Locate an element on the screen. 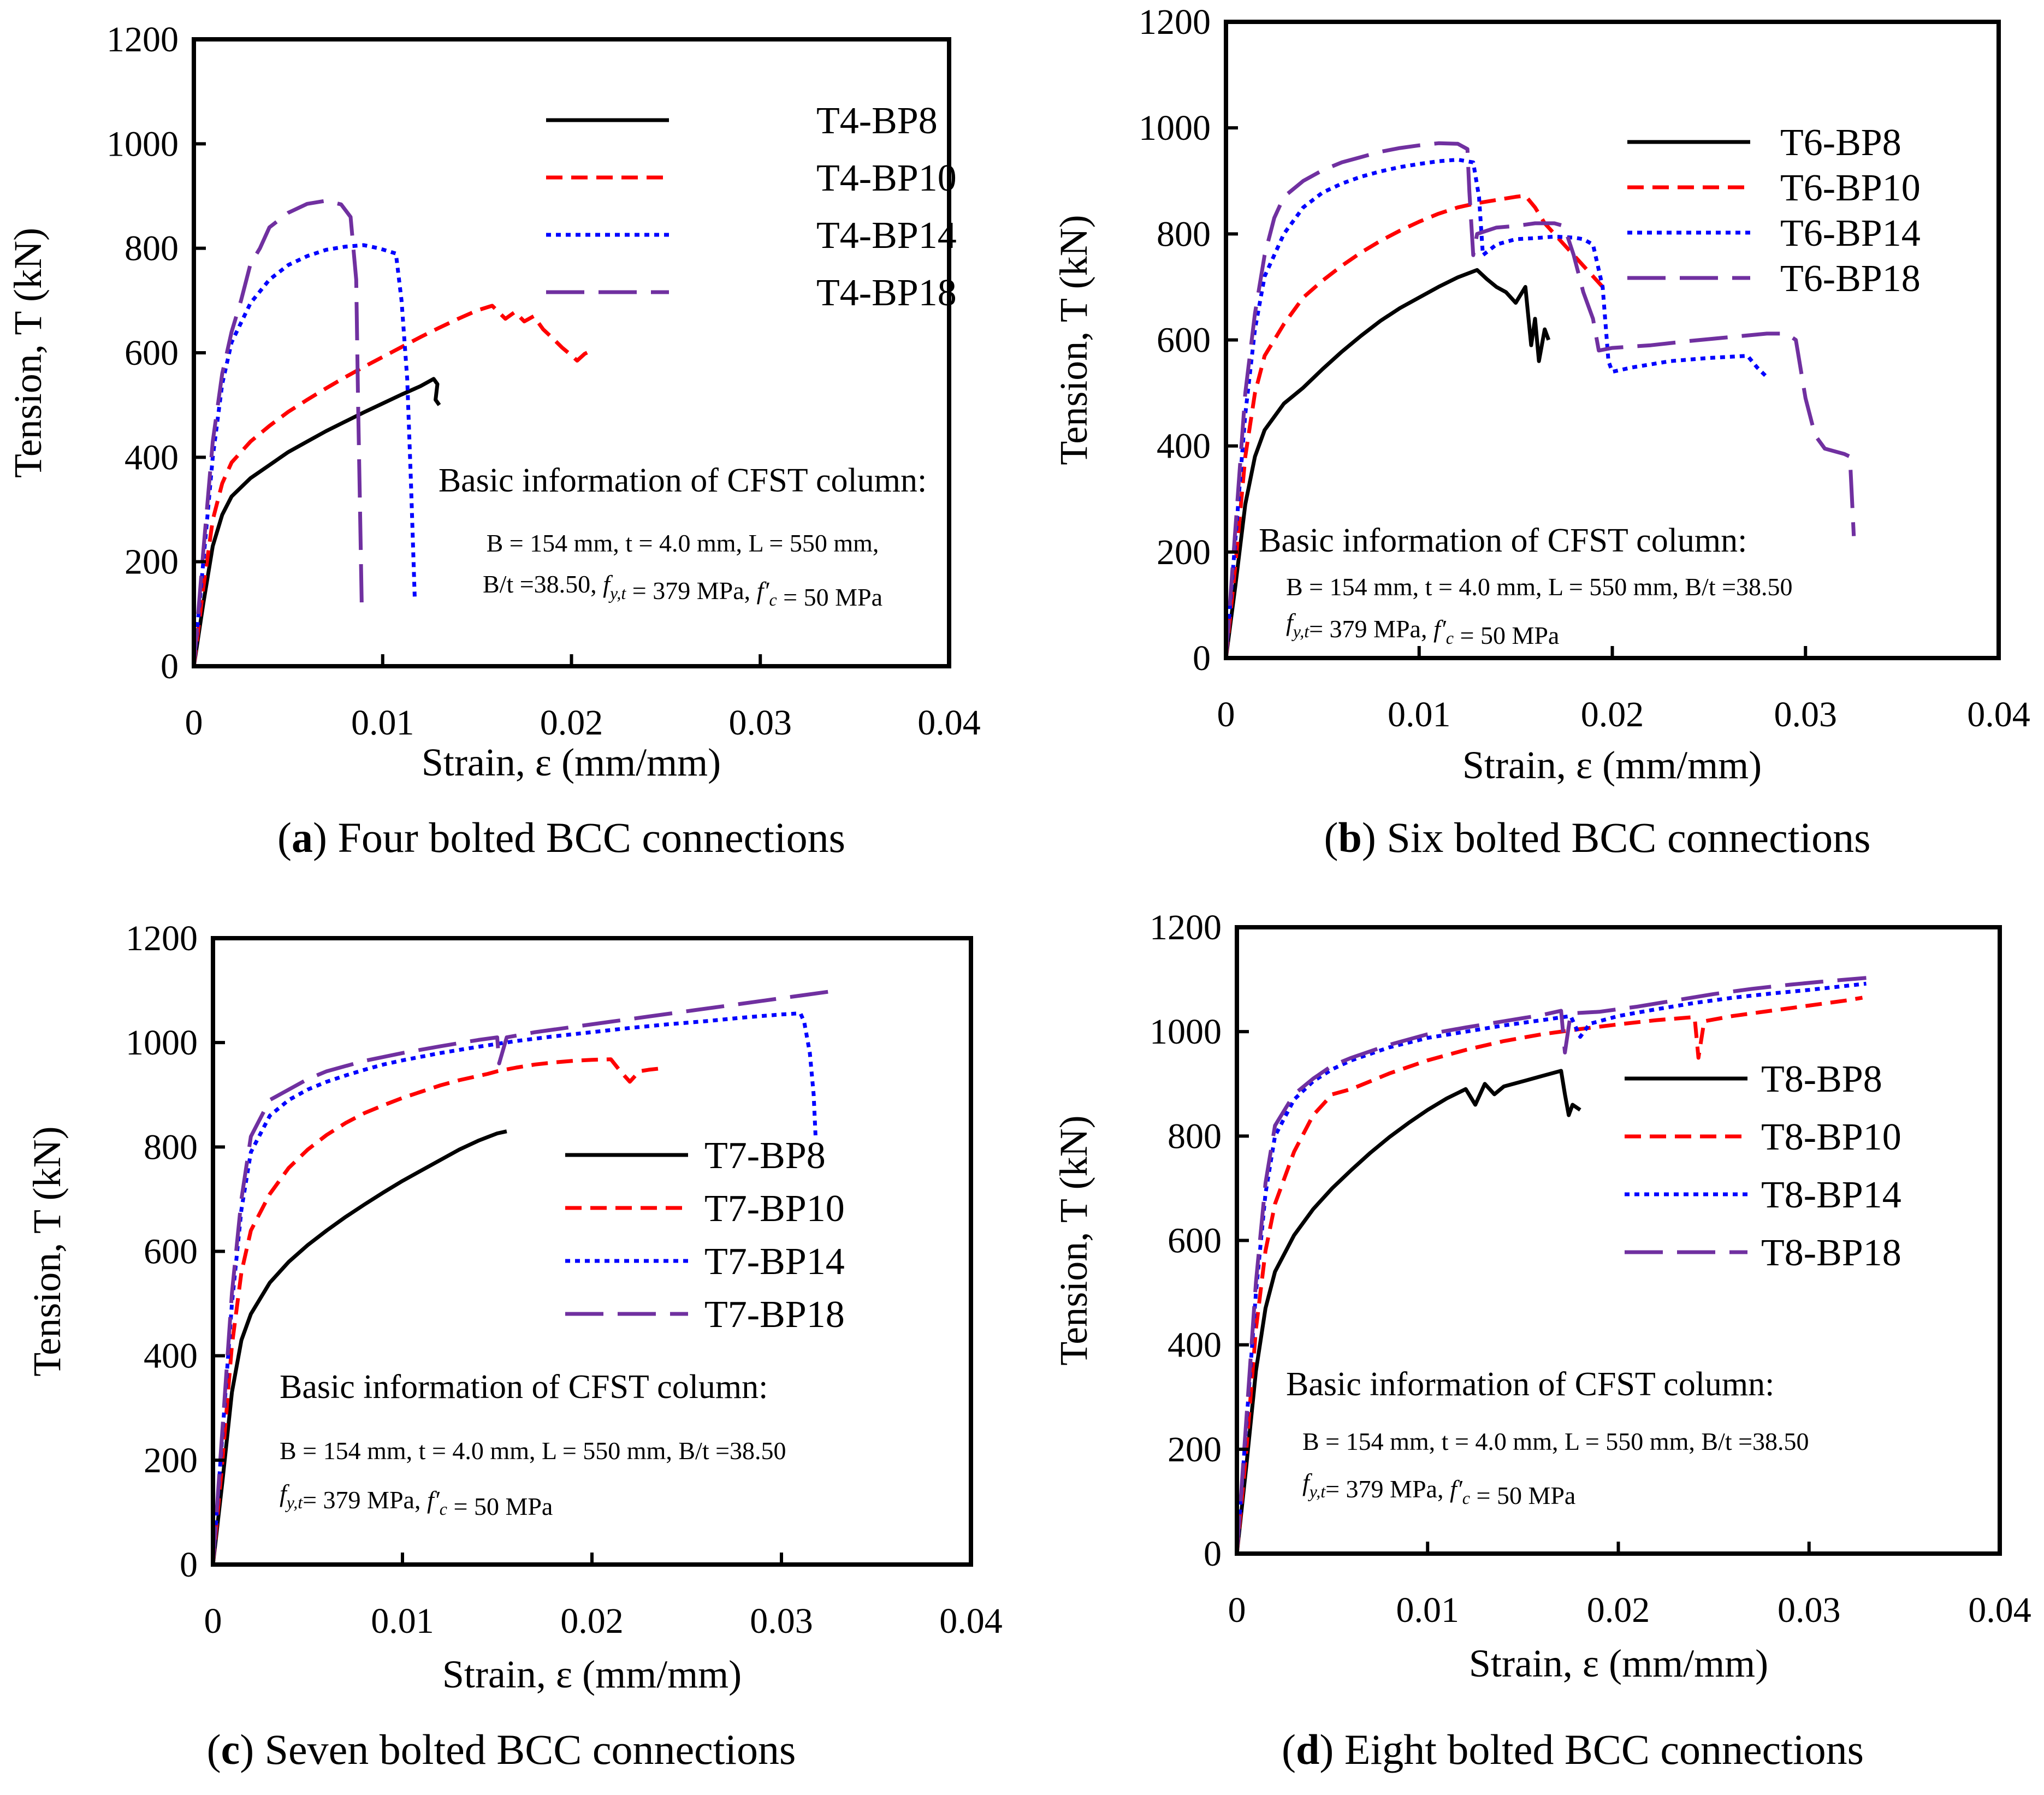 The height and width of the screenshot is (1795, 2044). legend-label: T6-BP10 is located at coordinates (1850, 188).